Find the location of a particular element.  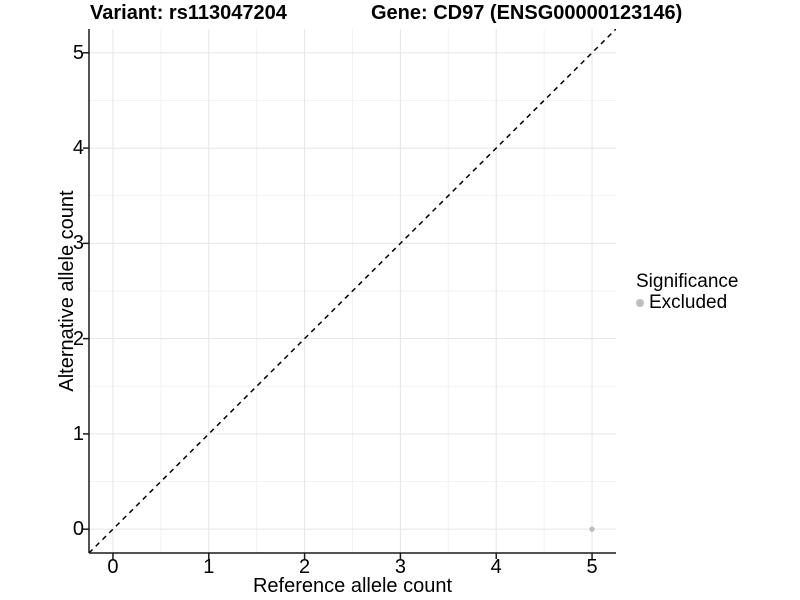

x-tick-label: 2 is located at coordinates (305, 567).